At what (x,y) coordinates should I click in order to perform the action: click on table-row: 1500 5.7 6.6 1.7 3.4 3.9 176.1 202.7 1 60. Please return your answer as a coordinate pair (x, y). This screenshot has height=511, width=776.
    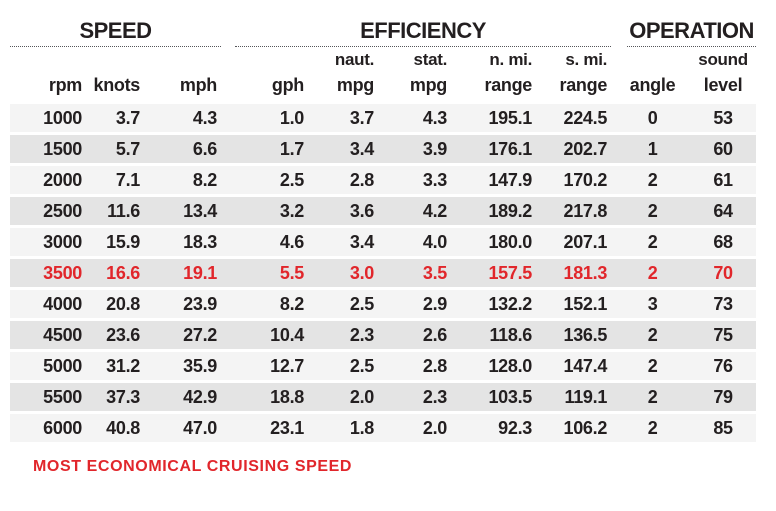
    Looking at the image, I should click on (383, 149).